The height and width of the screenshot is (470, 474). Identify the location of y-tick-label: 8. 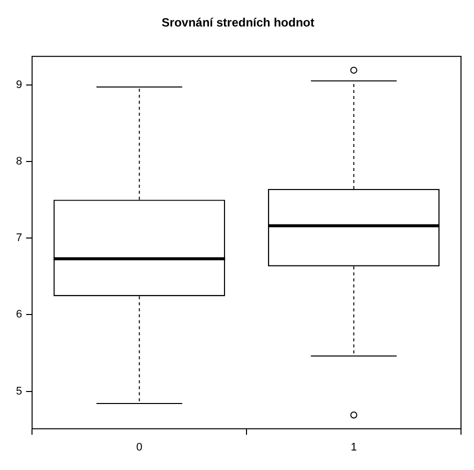
(19, 161).